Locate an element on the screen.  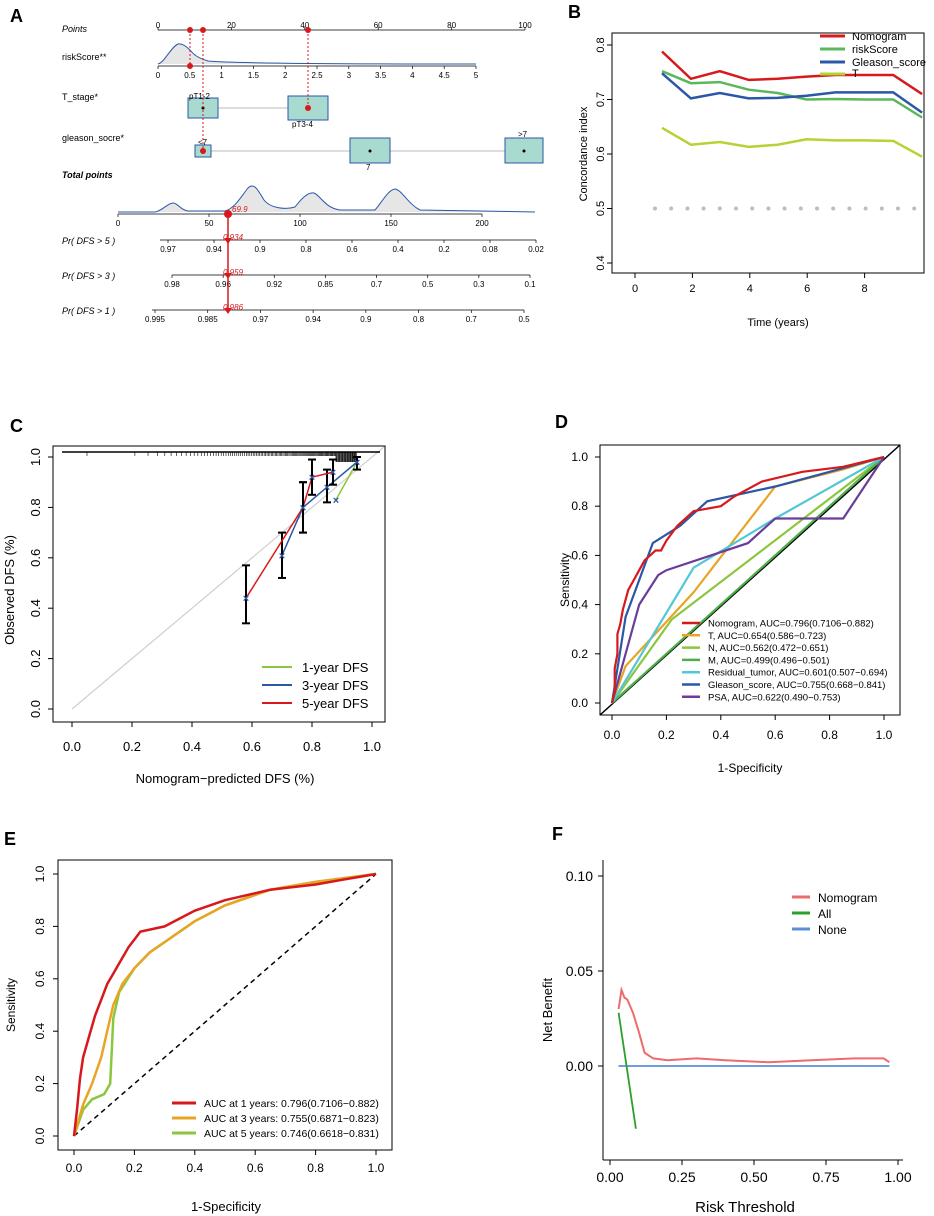
c-xtick-label: 0.4 is located at coordinates (192, 746).